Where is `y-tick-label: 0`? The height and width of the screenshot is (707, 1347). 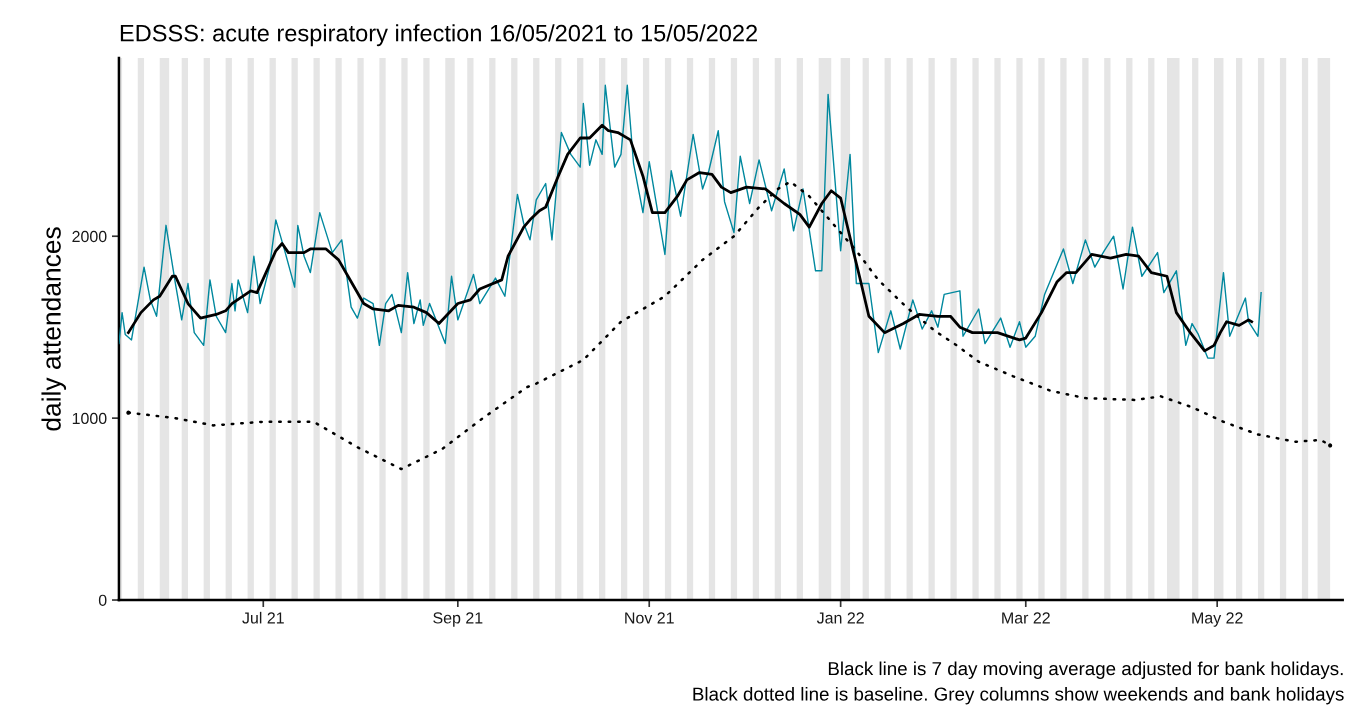
y-tick-label: 0 is located at coordinates (102, 600).